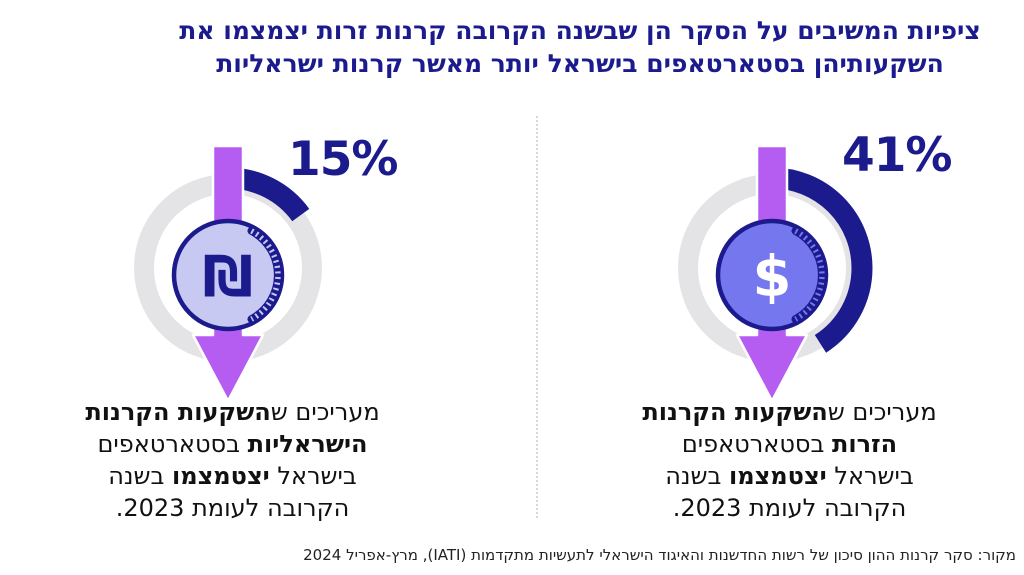 The width and height of the screenshot is (1024, 575). What do you see at coordinates (228, 277) in the screenshot?
I see `shekel-symbol: ₪` at bounding box center [228, 277].